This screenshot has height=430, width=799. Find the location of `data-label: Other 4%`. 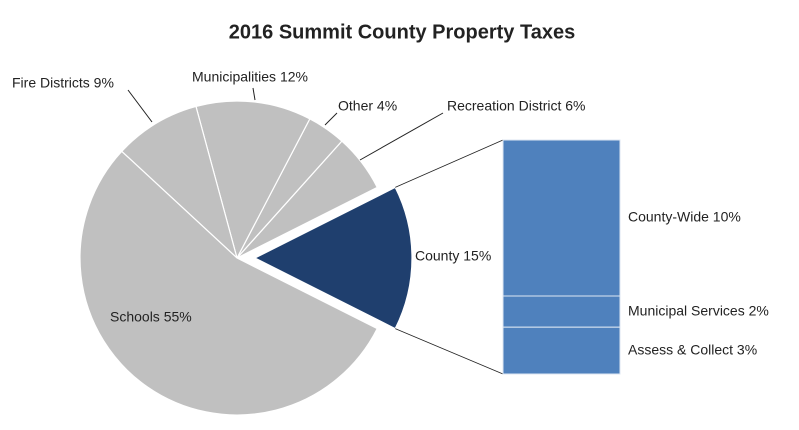

data-label: Other 4% is located at coordinates (367, 106).